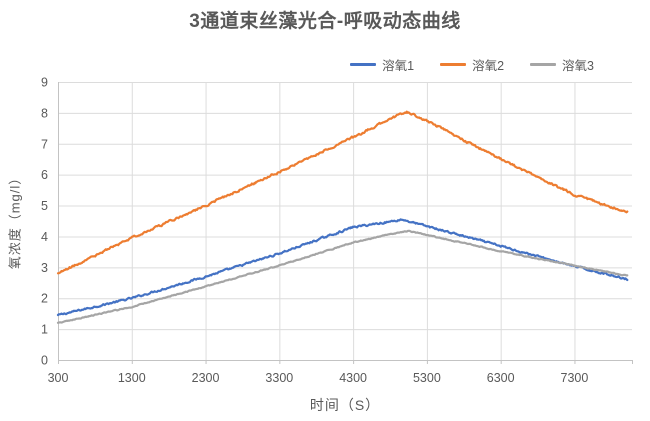 The width and height of the screenshot is (650, 421). I want to click on y-tick-label: 7, so click(44, 144).